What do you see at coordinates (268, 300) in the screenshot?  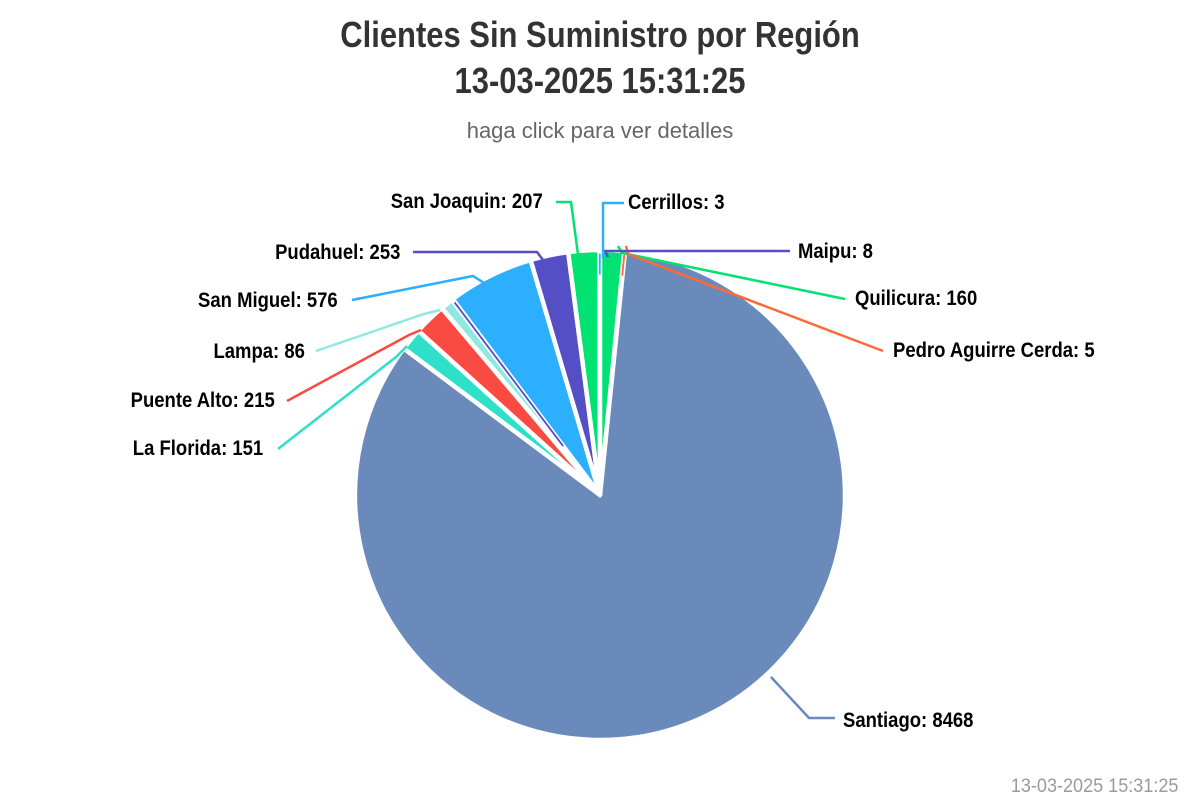 I see `pie-label-san-miguel: San Miguel: 576` at bounding box center [268, 300].